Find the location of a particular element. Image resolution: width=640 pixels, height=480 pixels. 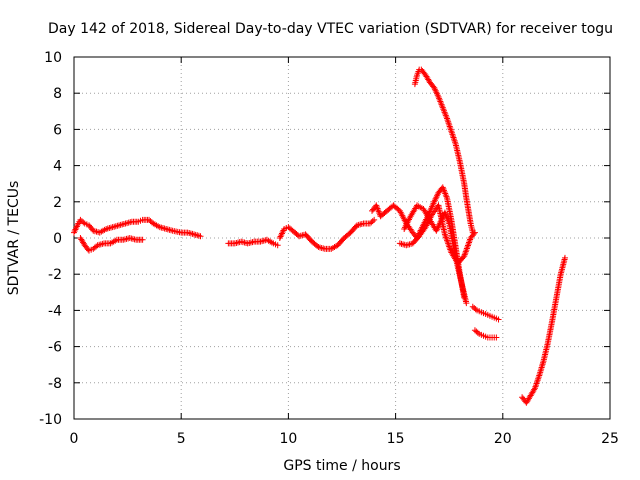

series-upper-early-arc is located at coordinates (137, 228).